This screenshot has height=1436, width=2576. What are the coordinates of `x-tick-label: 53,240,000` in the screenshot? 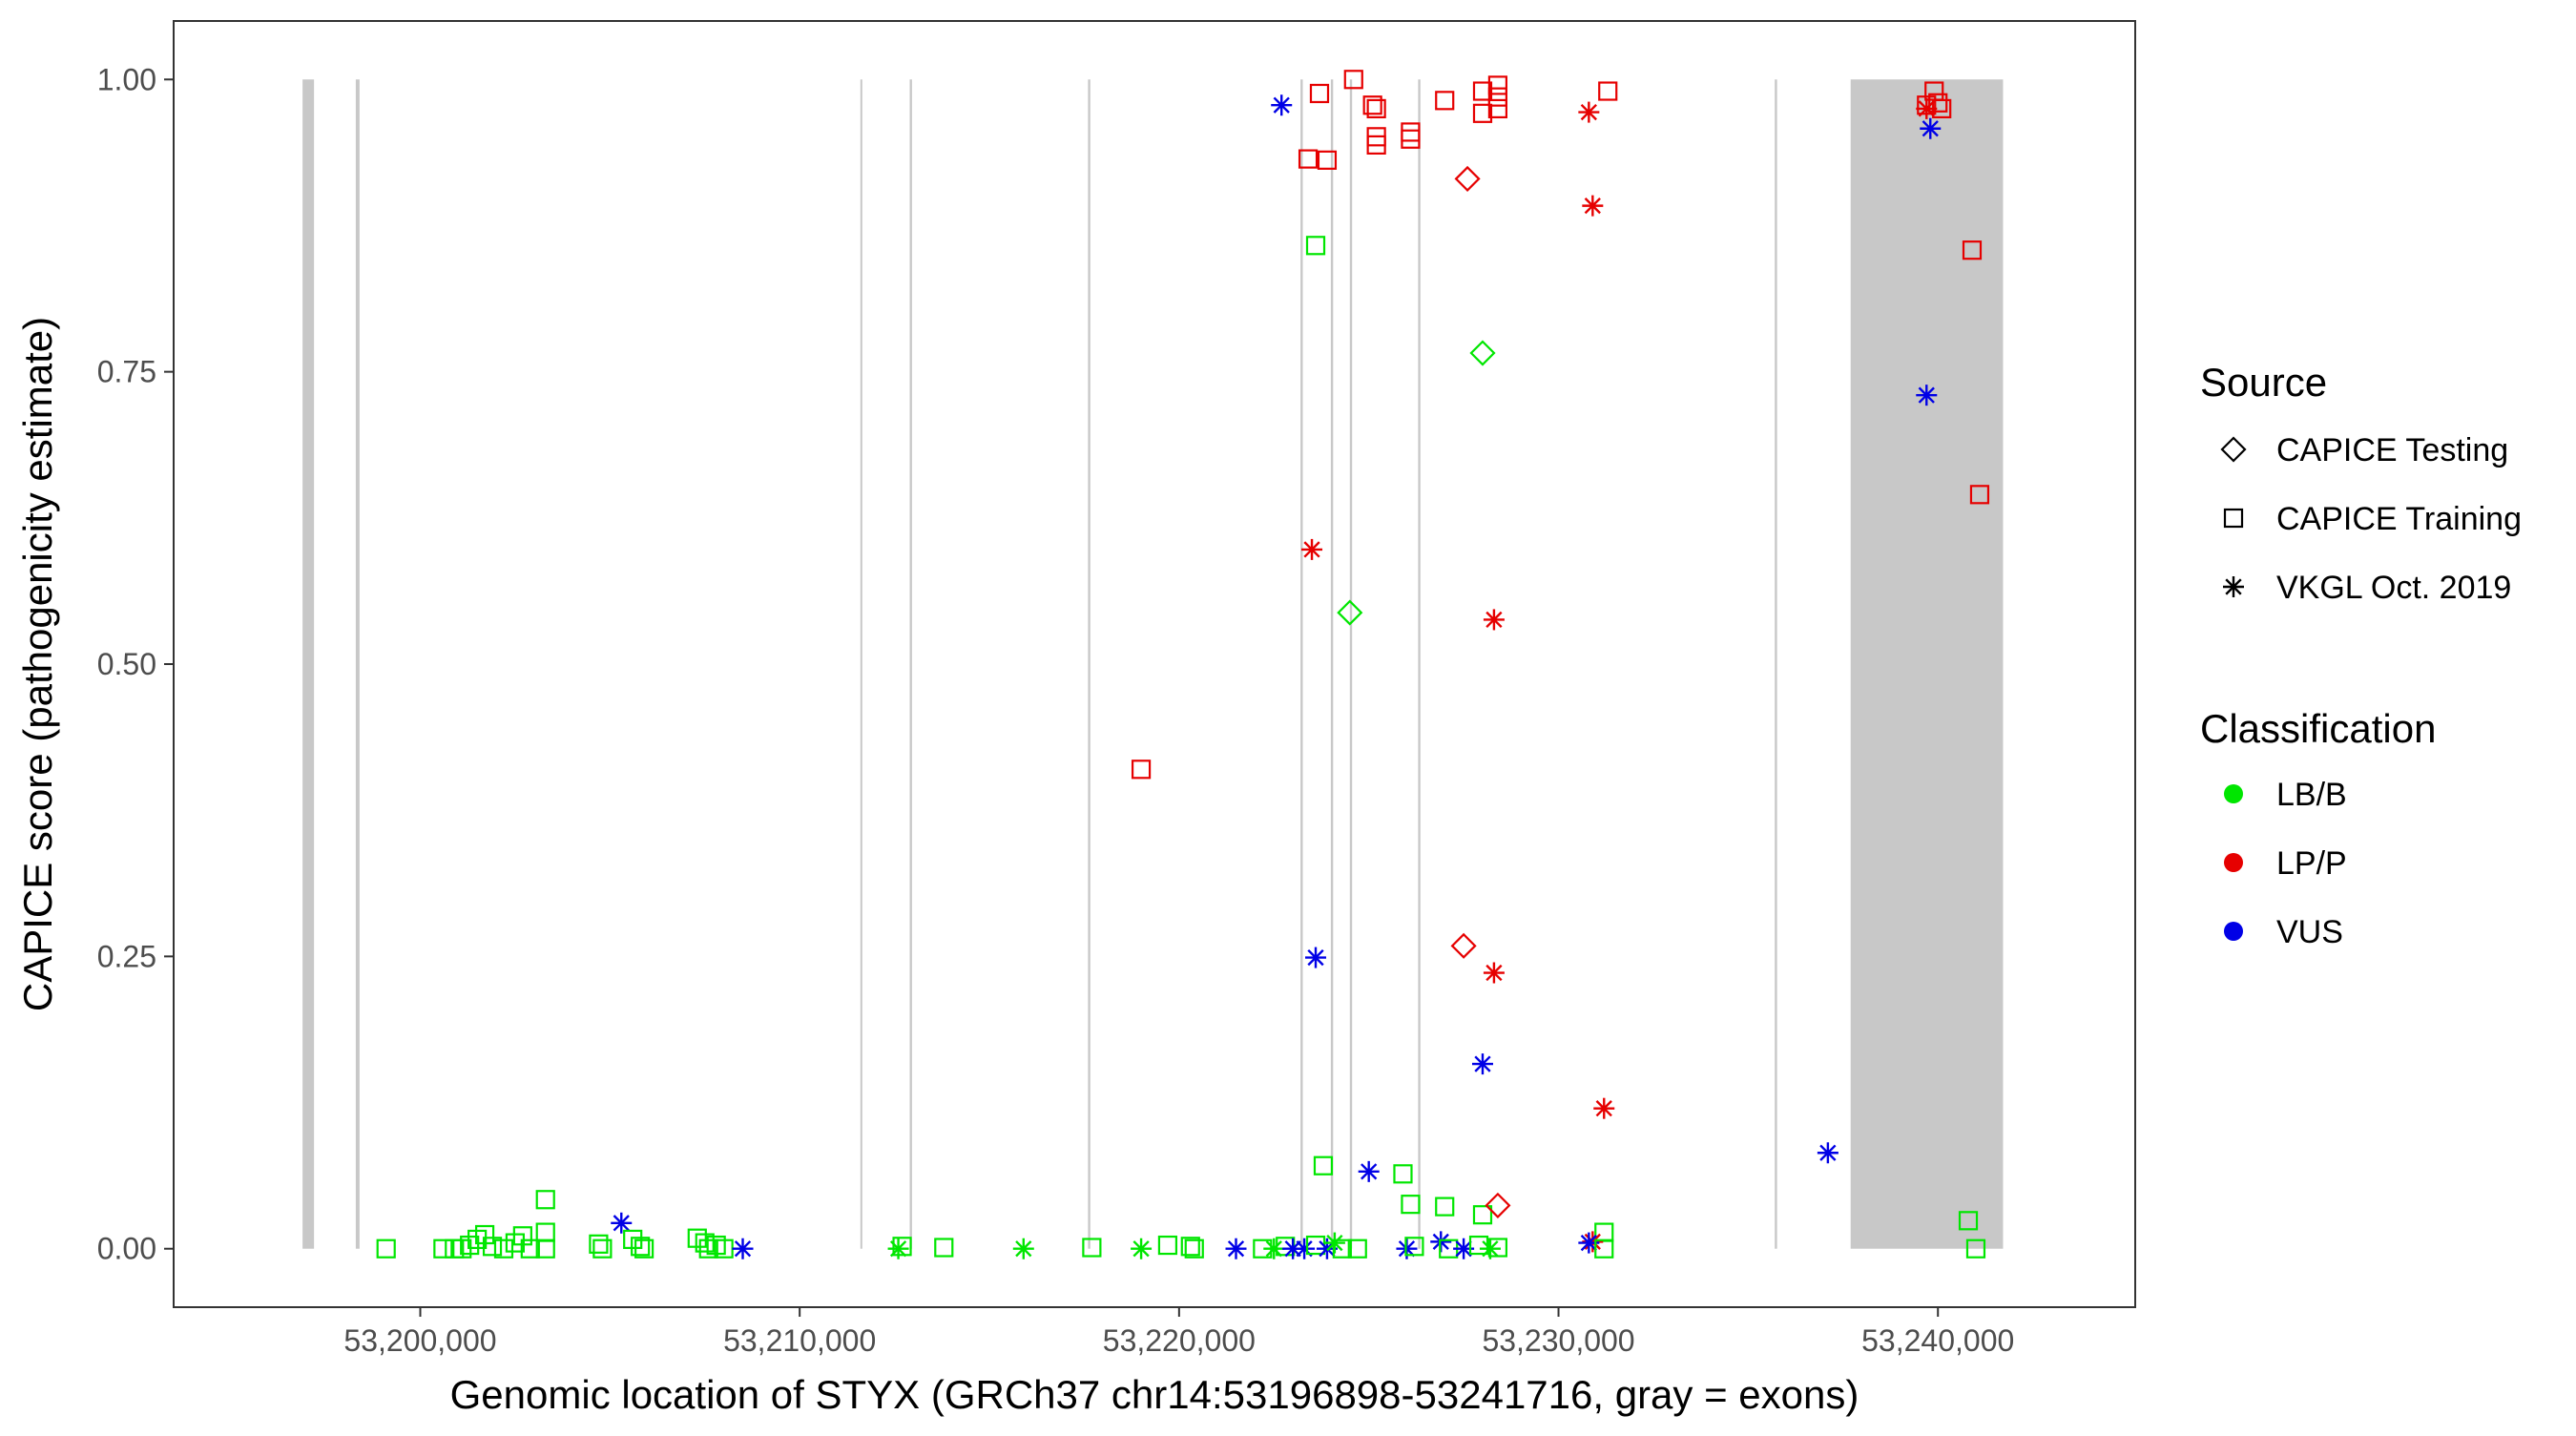 It's located at (1937, 1340).